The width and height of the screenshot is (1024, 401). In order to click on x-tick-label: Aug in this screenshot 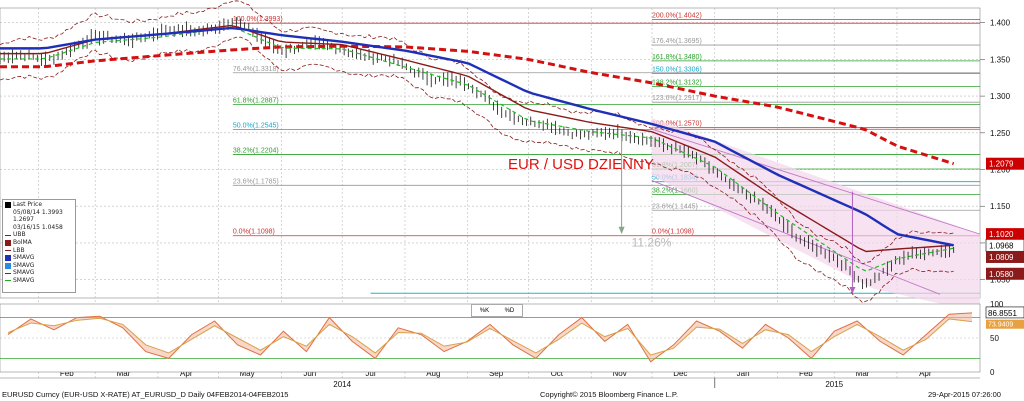, I will do `click(433, 373)`.